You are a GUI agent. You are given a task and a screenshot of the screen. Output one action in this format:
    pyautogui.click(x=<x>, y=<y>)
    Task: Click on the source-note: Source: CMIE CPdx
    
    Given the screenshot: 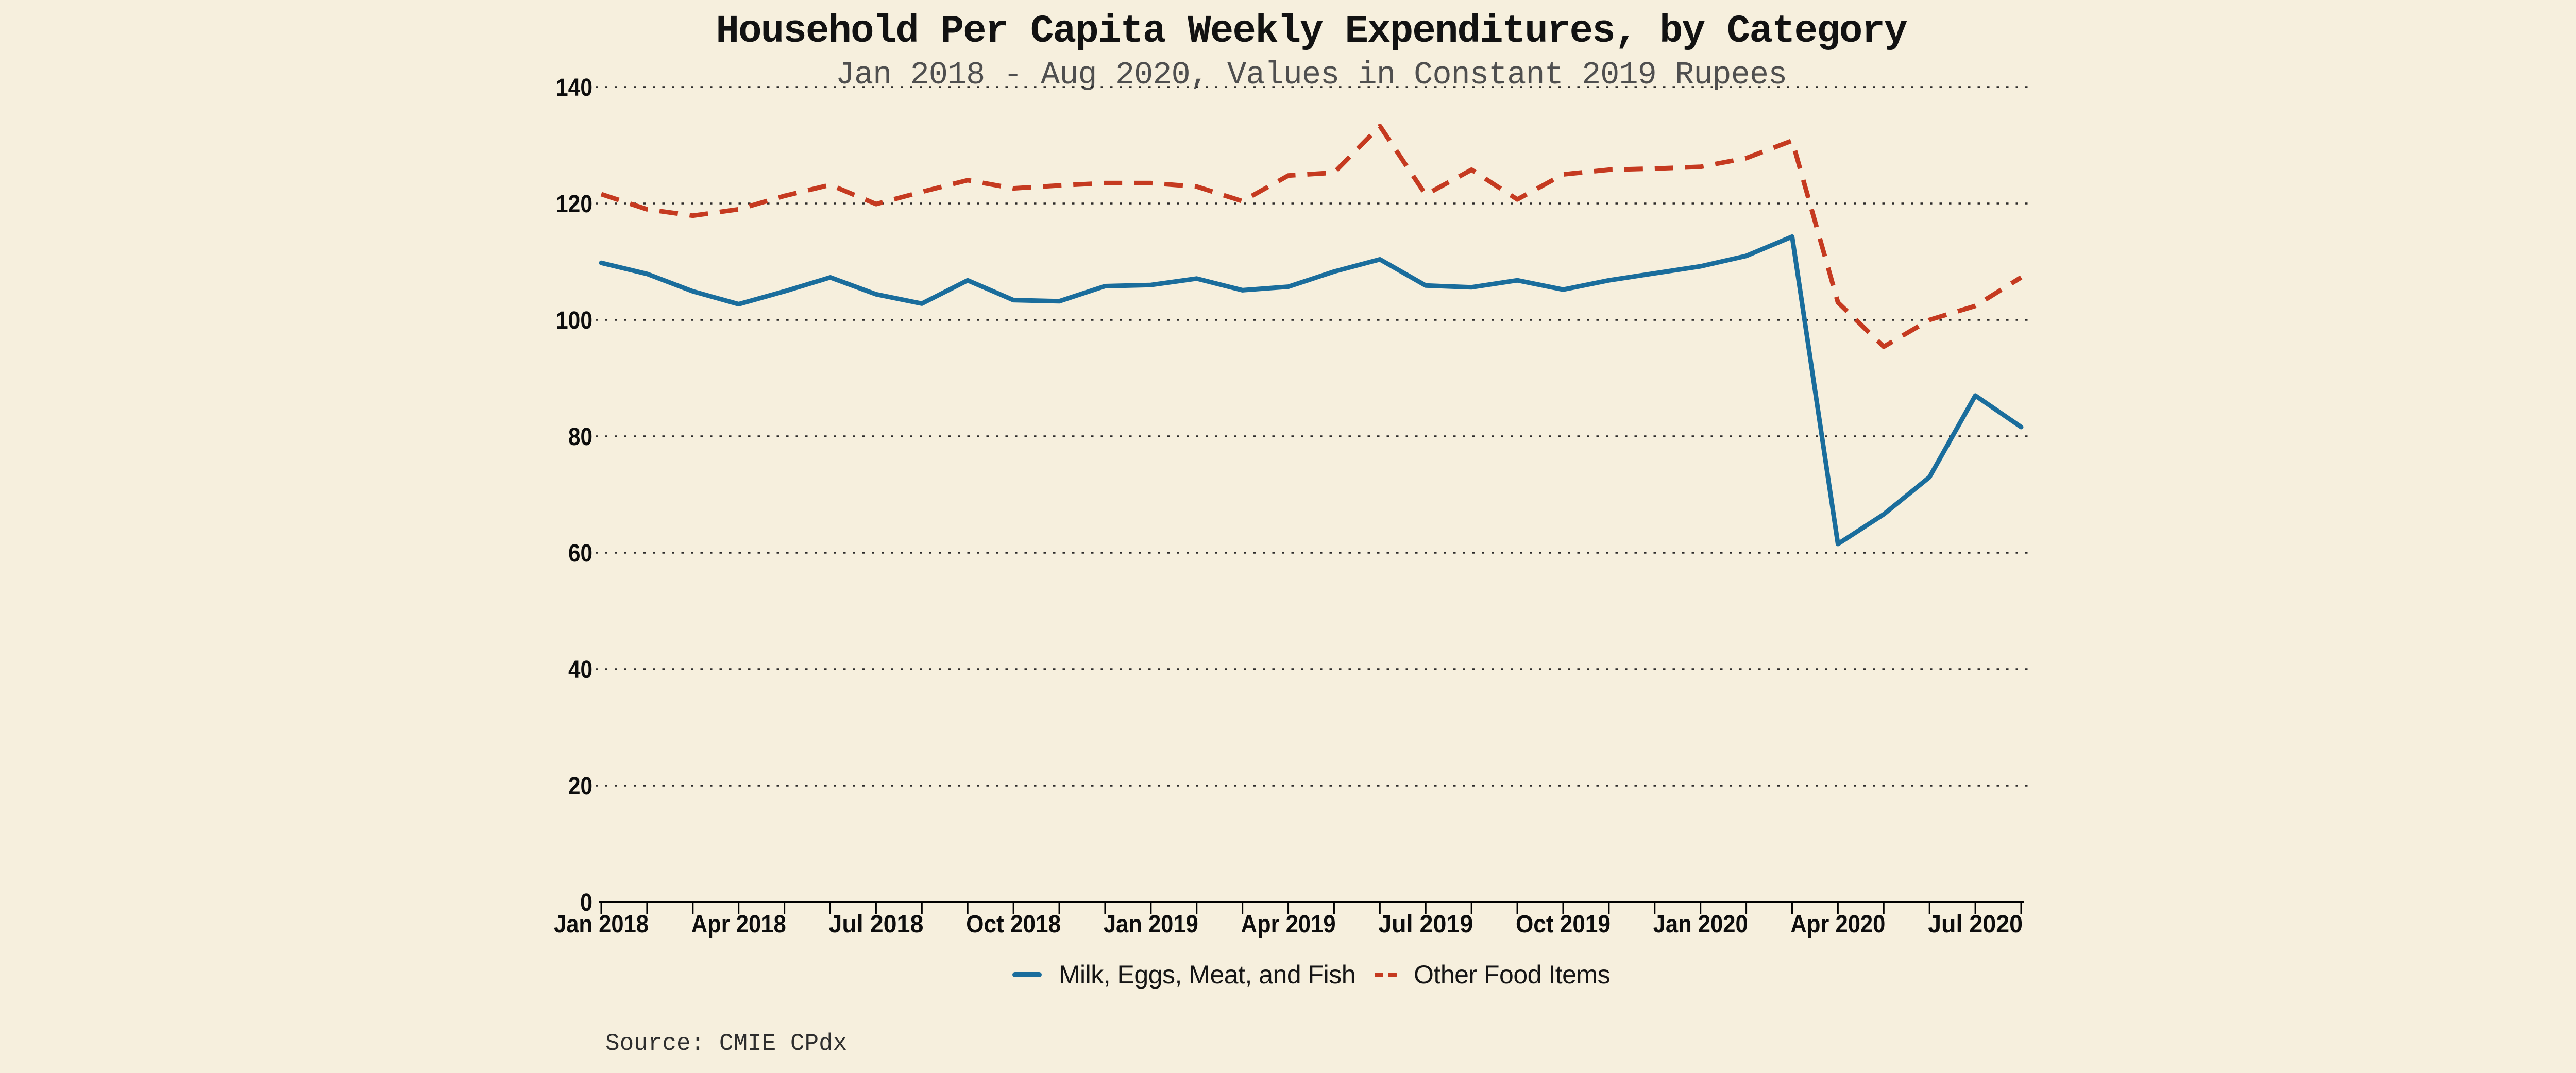 What is the action you would take?
    pyautogui.click(x=726, y=1043)
    